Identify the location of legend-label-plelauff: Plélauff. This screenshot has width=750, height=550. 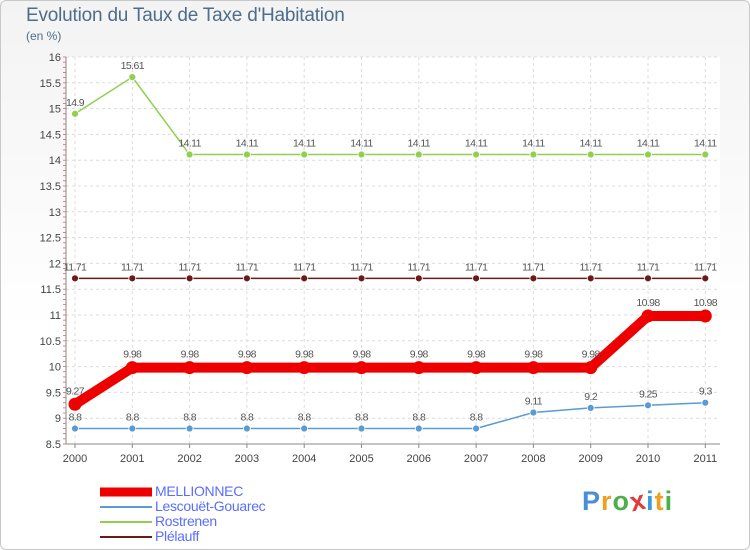
(177, 536).